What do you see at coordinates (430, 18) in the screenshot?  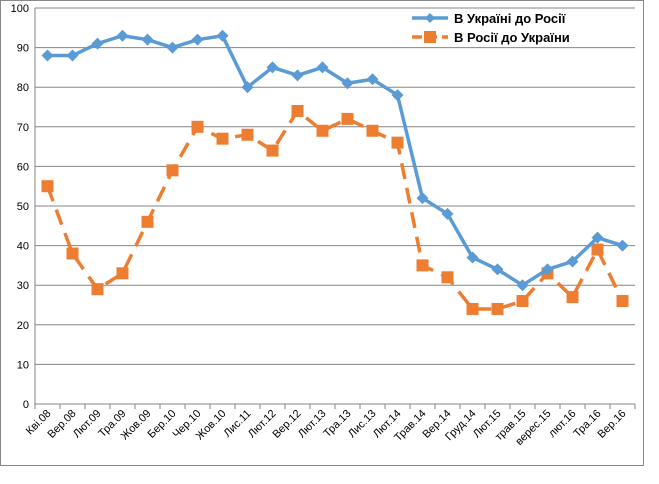 I see `legend-marker-diamond` at bounding box center [430, 18].